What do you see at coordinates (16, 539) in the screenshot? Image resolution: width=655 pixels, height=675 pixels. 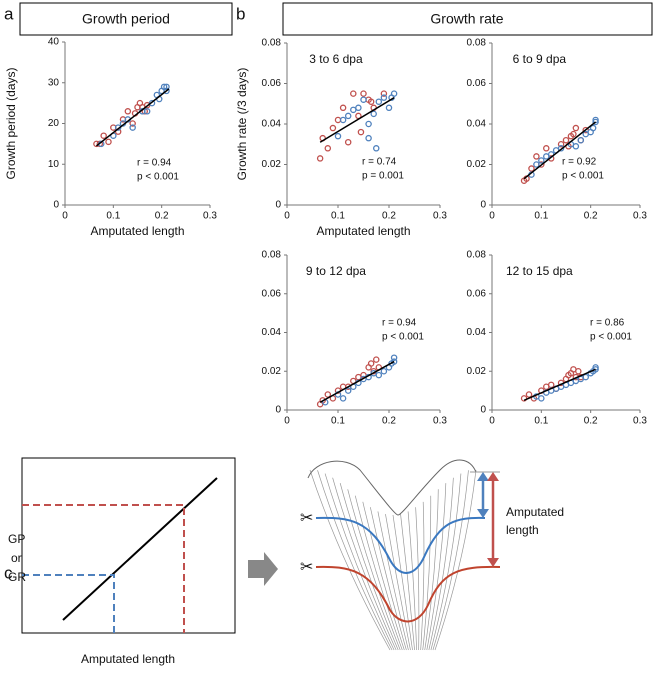 I see `y-label: GP` at bounding box center [16, 539].